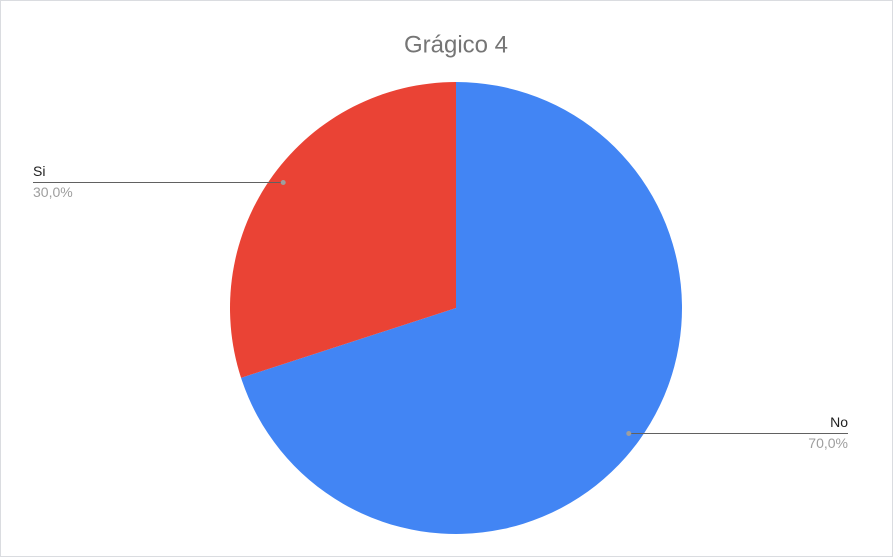  Describe the element at coordinates (456, 44) in the screenshot. I see `chart-title: Grágico 4` at that location.